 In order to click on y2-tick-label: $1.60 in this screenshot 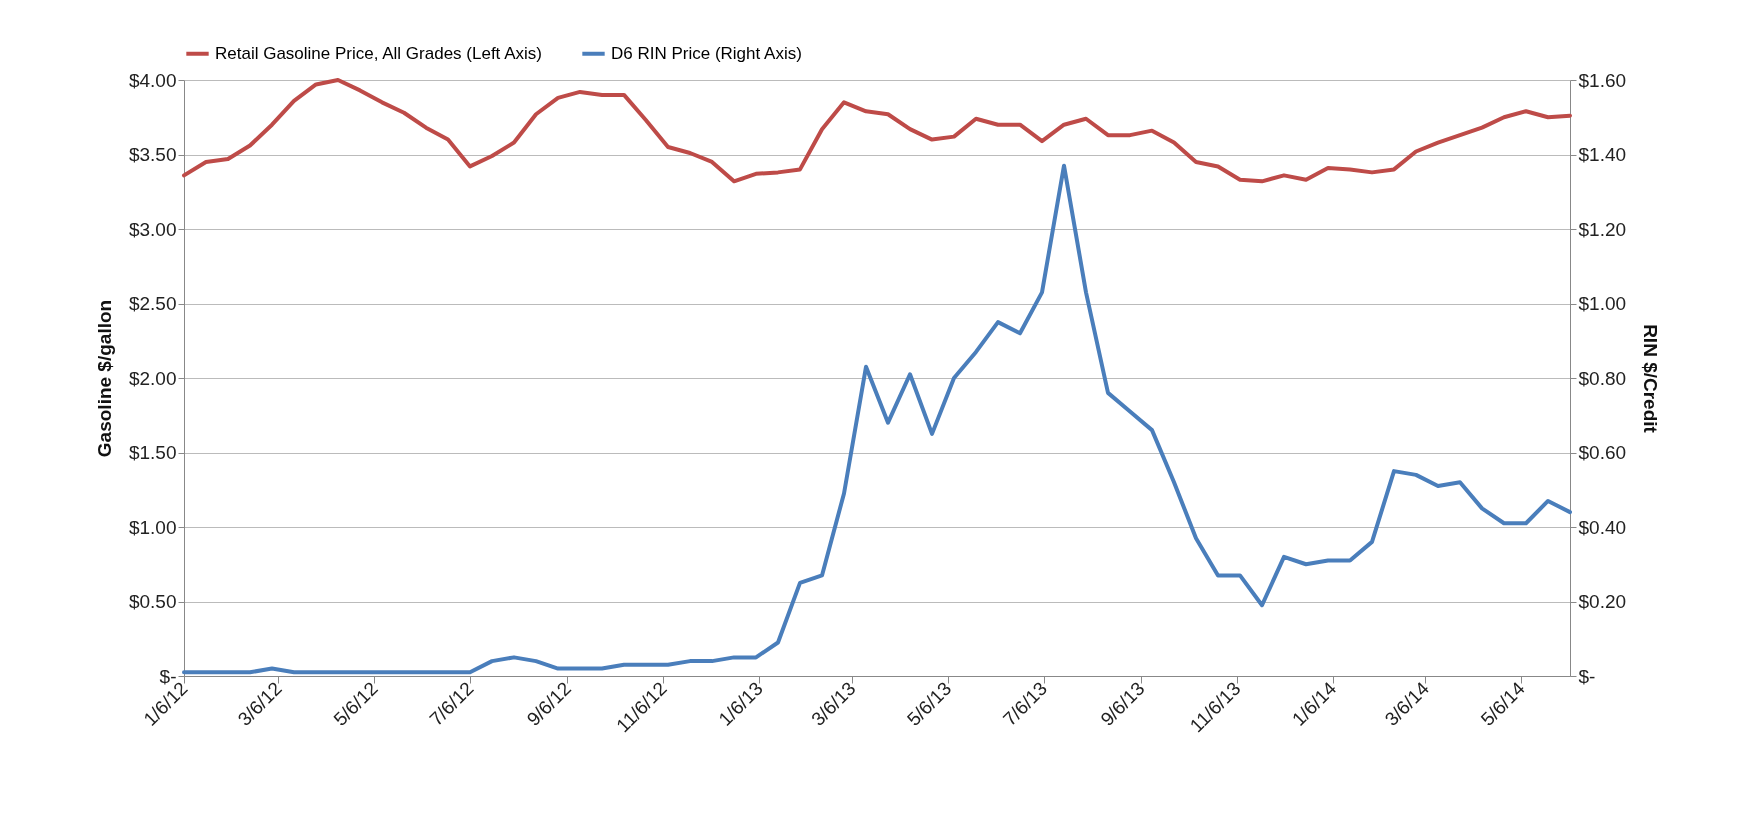, I will do `click(1602, 80)`.